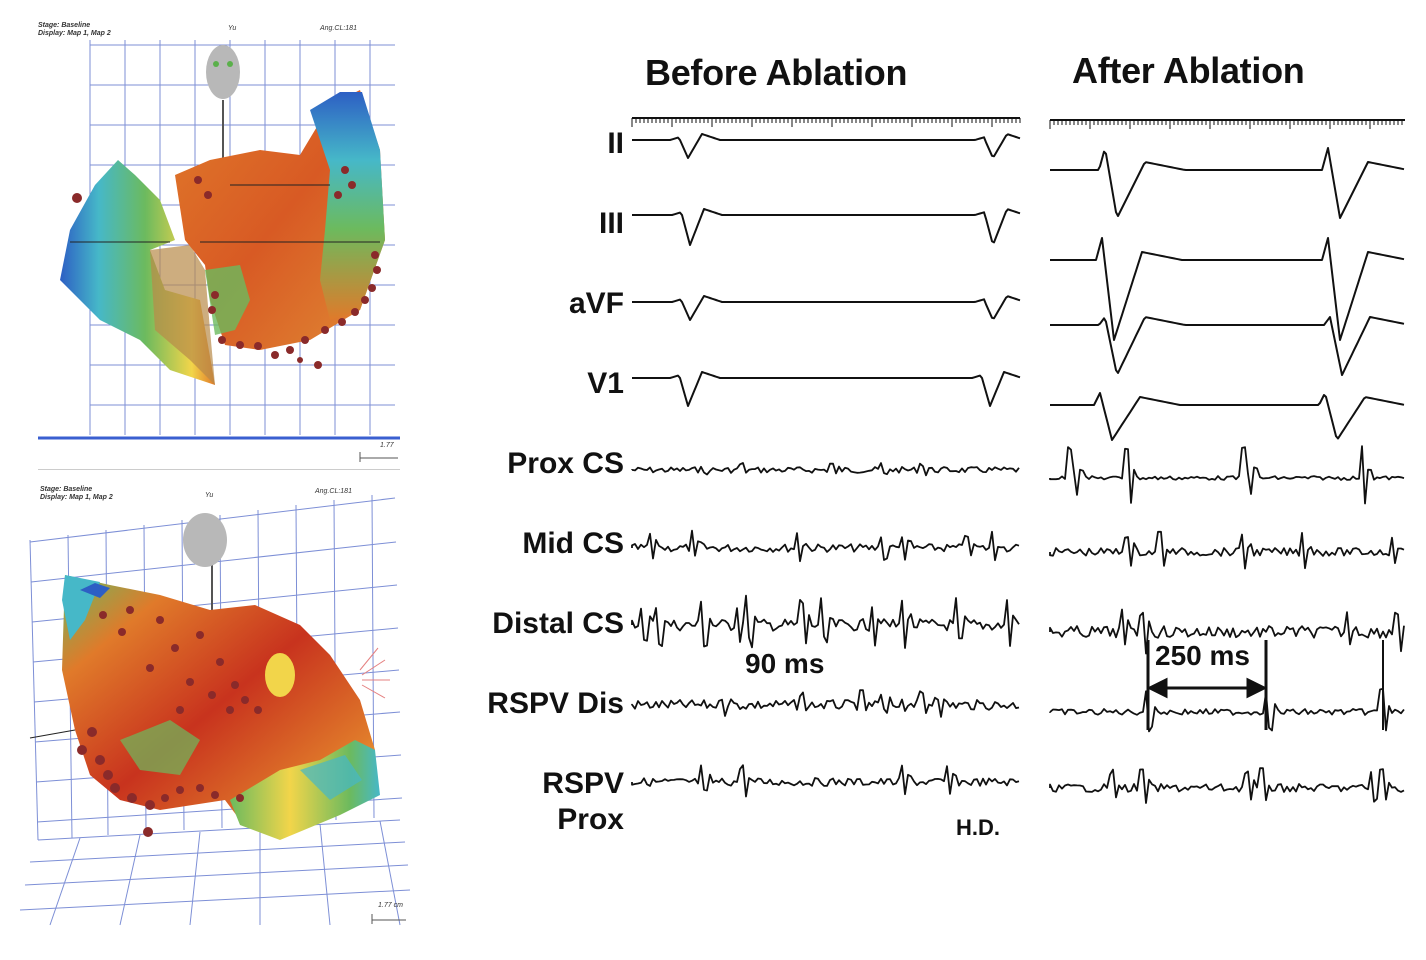  What do you see at coordinates (555, 703) in the screenshot?
I see `lead-label-rspv-dis: RSPV Dis` at bounding box center [555, 703].